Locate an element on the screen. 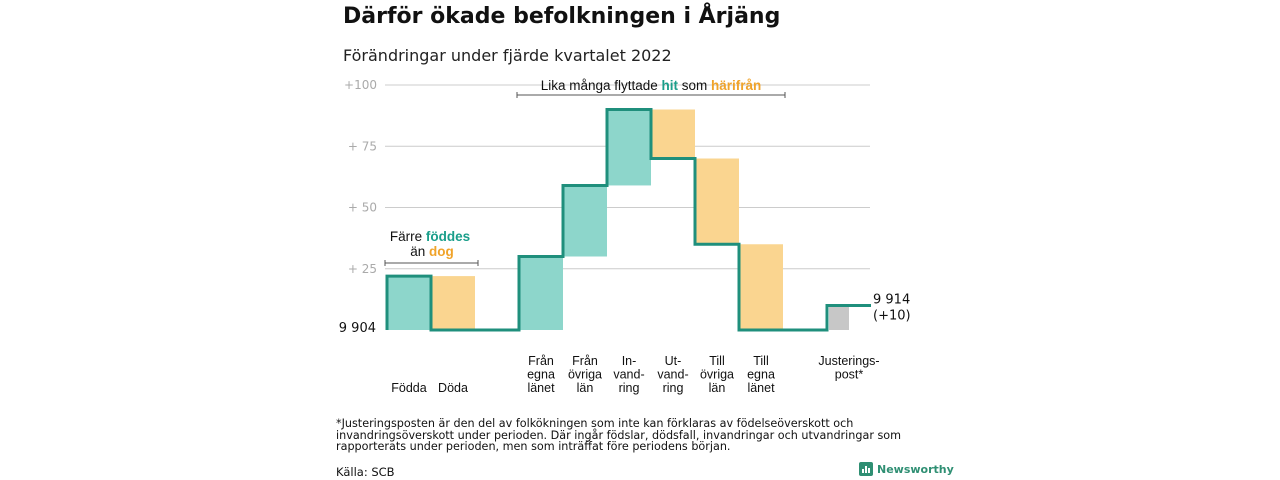 This screenshot has height=480, width=1280. y-tick-label: + 50 is located at coordinates (362, 208).